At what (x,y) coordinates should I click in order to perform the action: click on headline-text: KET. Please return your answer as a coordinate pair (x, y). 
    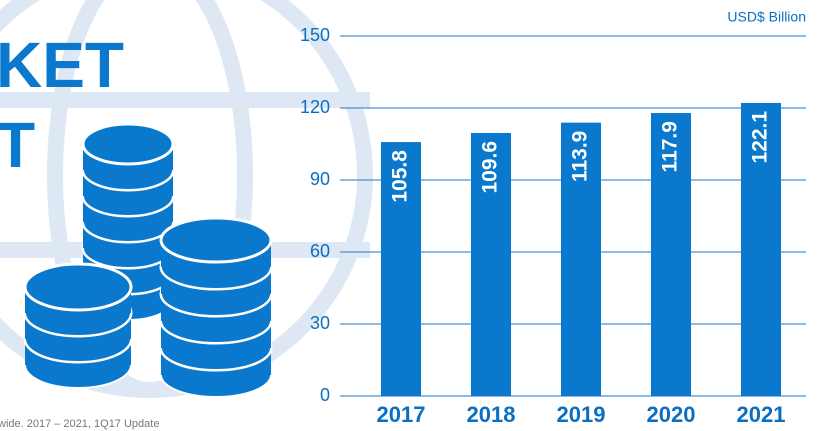
    Looking at the image, I should click on (62, 65).